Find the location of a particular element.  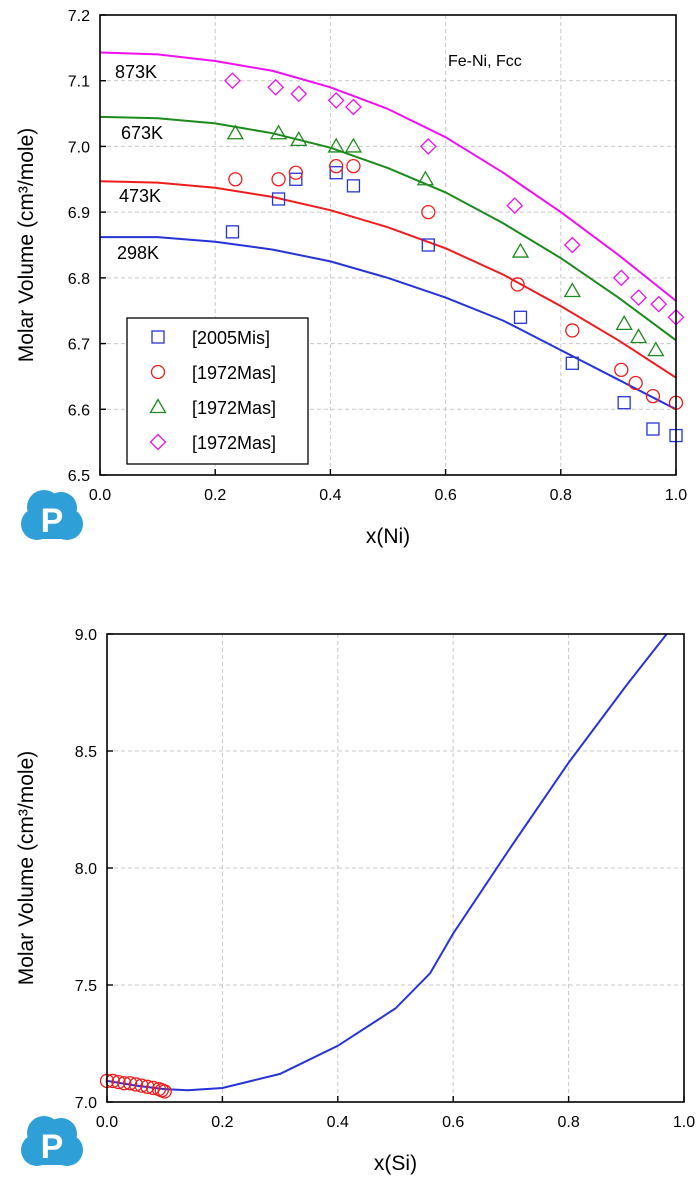

legend-box is located at coordinates (217, 391).